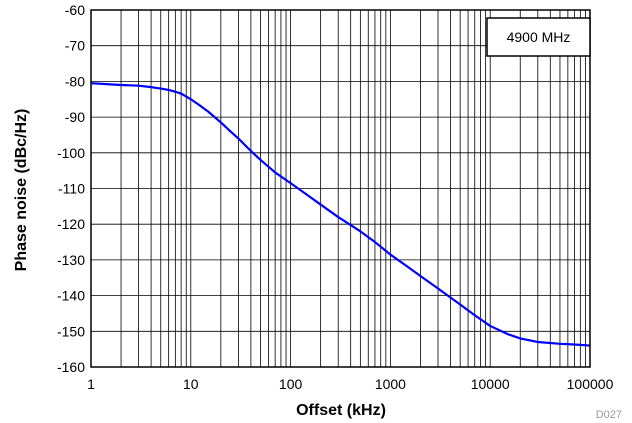 This screenshot has width=632, height=423. Describe the element at coordinates (71, 296) in the screenshot. I see `y-tick-label: -140` at that location.